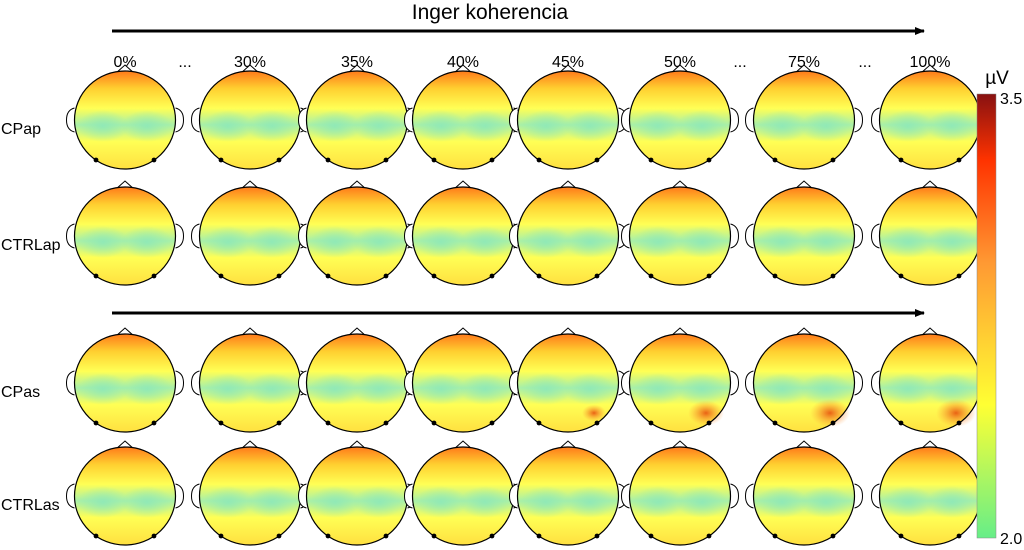  Describe the element at coordinates (30, 505) in the screenshot. I see `row-label: CTRLas` at that location.